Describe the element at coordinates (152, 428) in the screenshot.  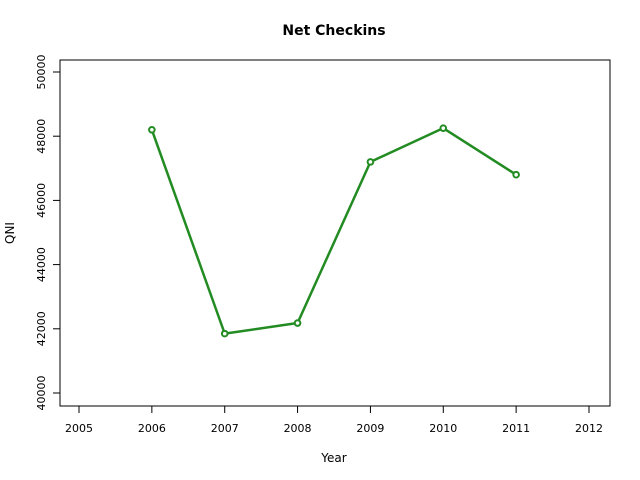
I see `x-tick-label: 2006` at that location.